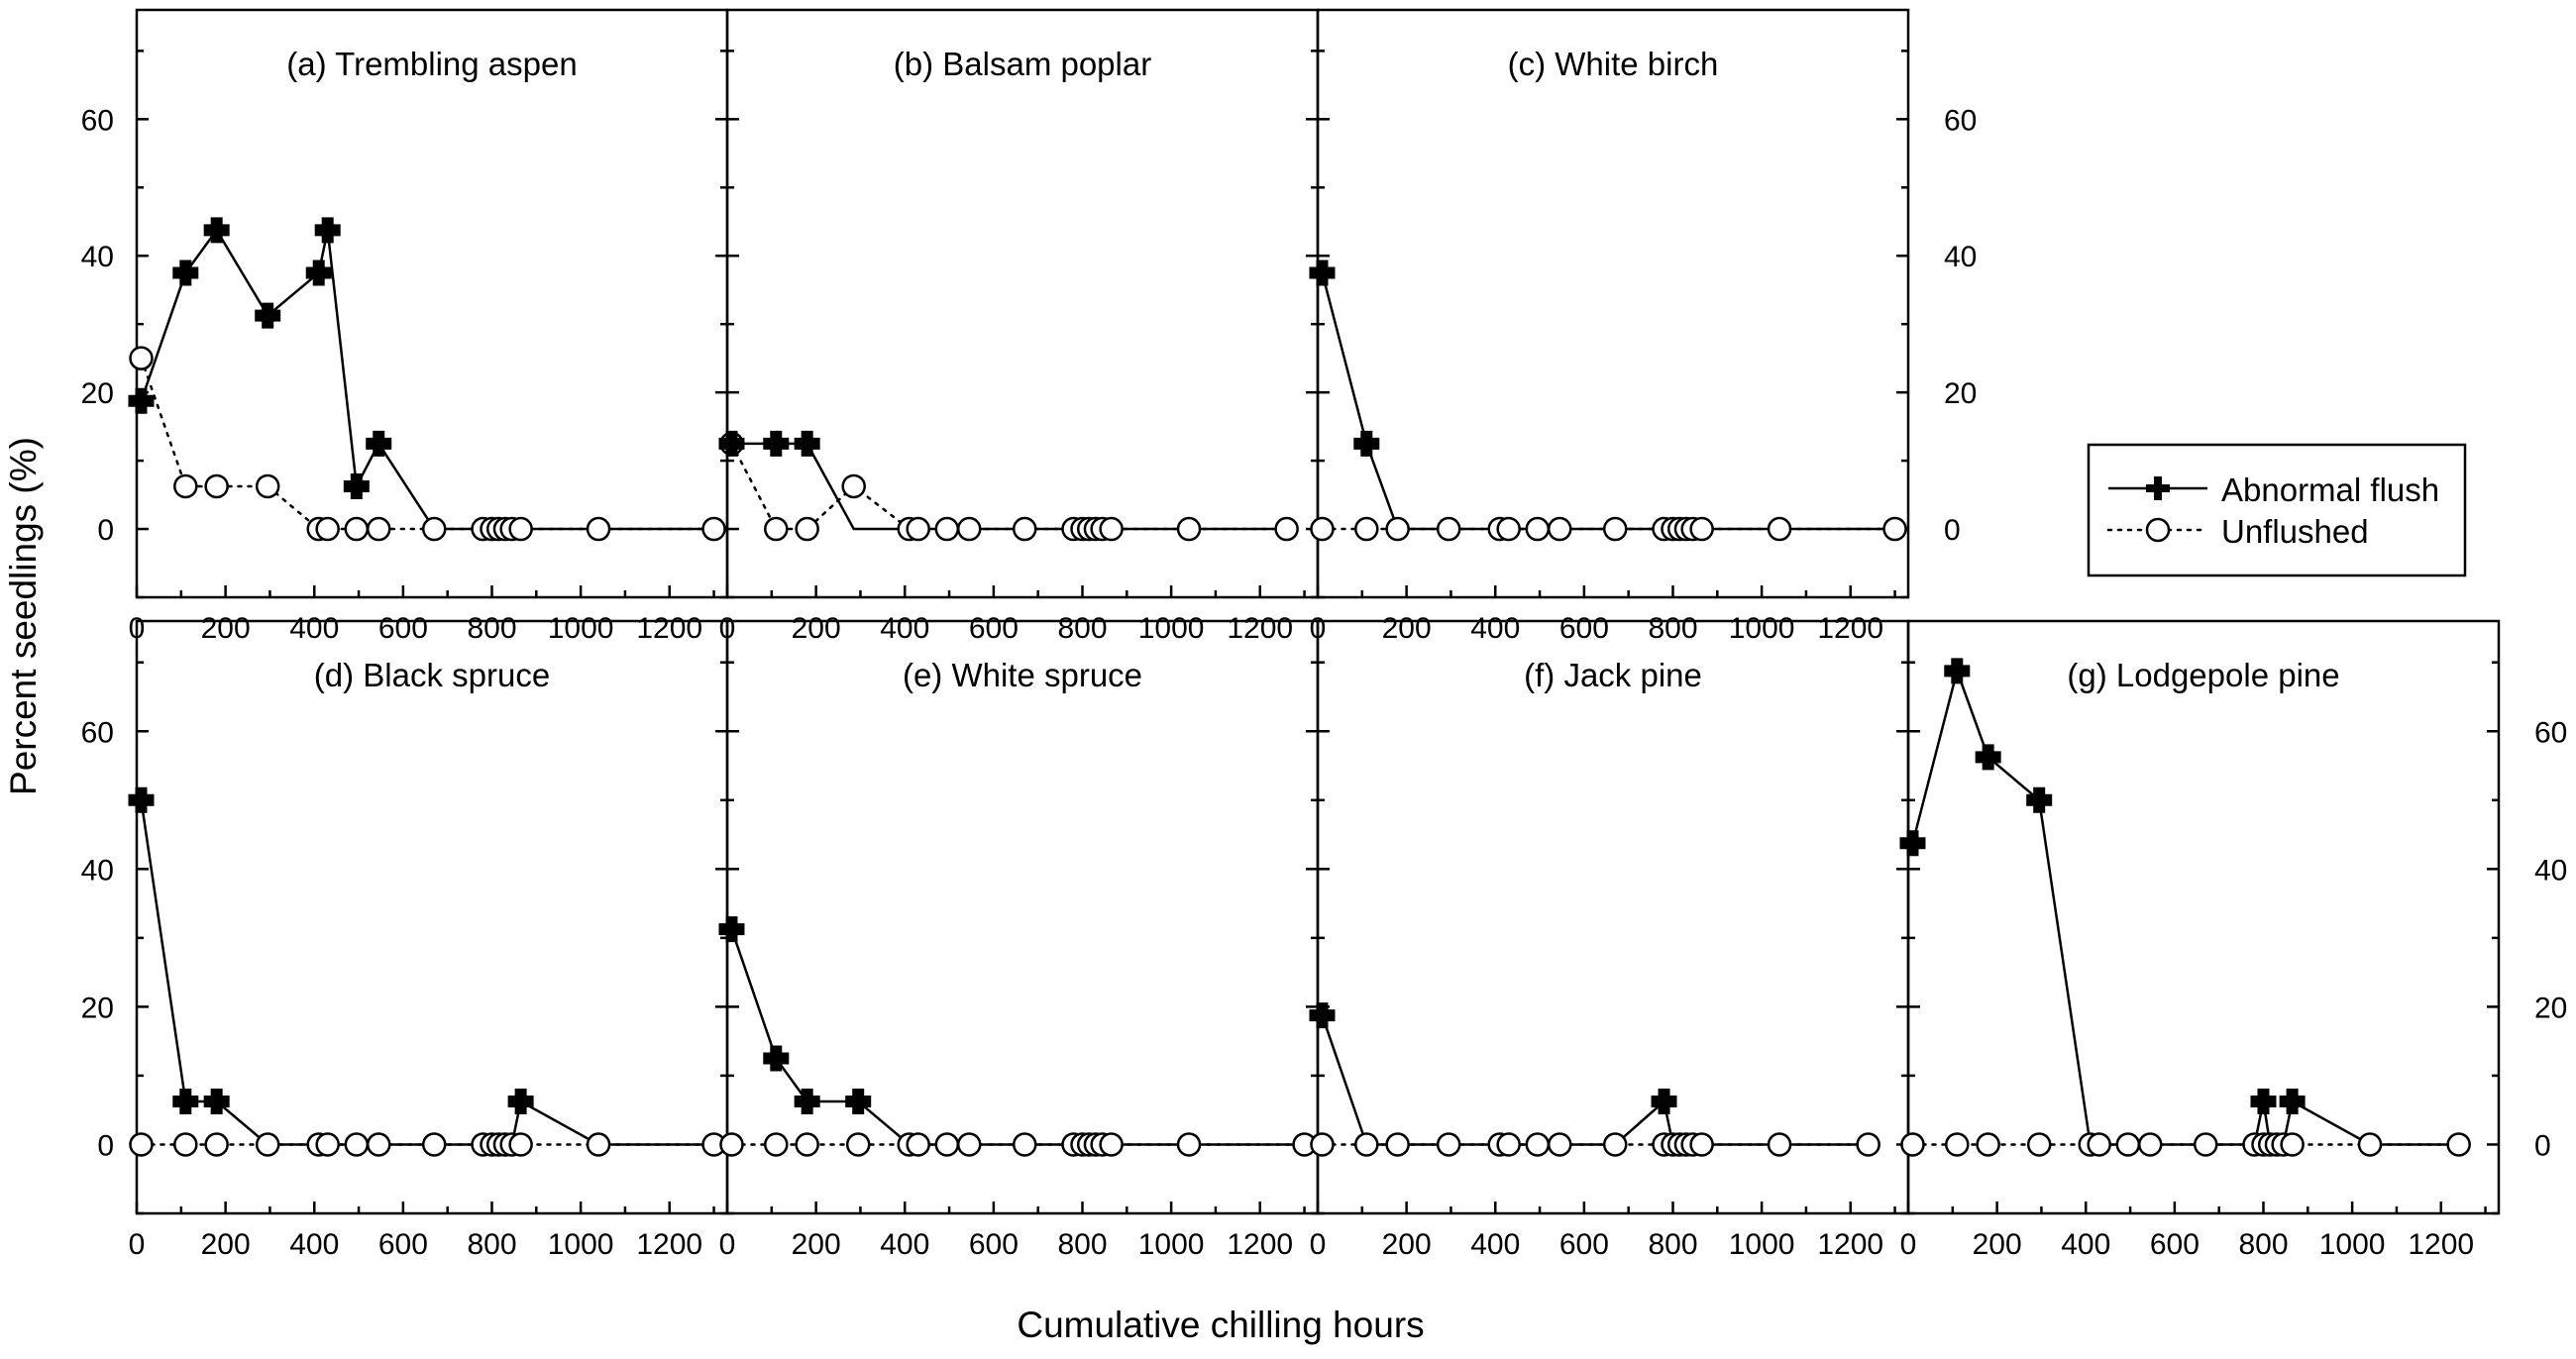  What do you see at coordinates (2277, 510) in the screenshot?
I see `legend: Abnormal flush Unflushed` at bounding box center [2277, 510].